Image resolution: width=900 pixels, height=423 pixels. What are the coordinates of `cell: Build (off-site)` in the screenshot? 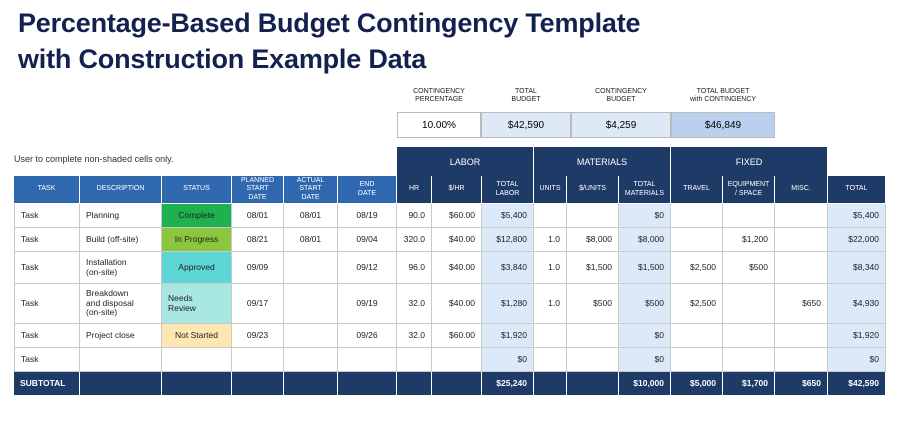 It's located at (121, 240).